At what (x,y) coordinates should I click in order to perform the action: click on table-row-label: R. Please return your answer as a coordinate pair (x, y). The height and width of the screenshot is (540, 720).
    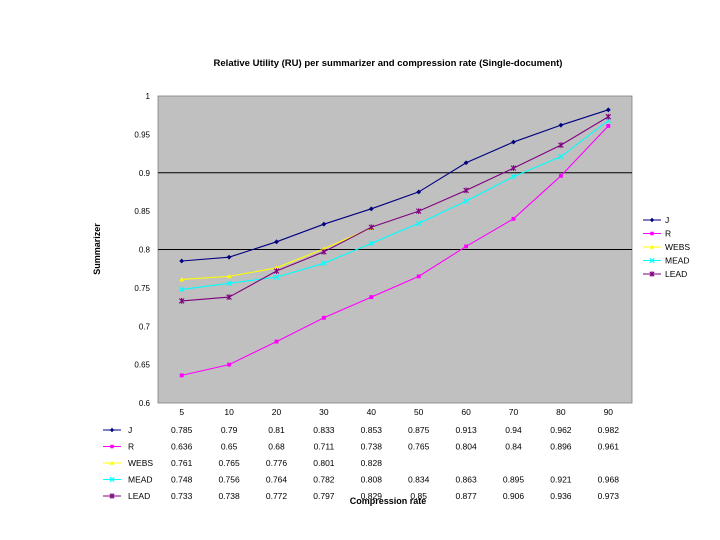
    Looking at the image, I should click on (131, 447).